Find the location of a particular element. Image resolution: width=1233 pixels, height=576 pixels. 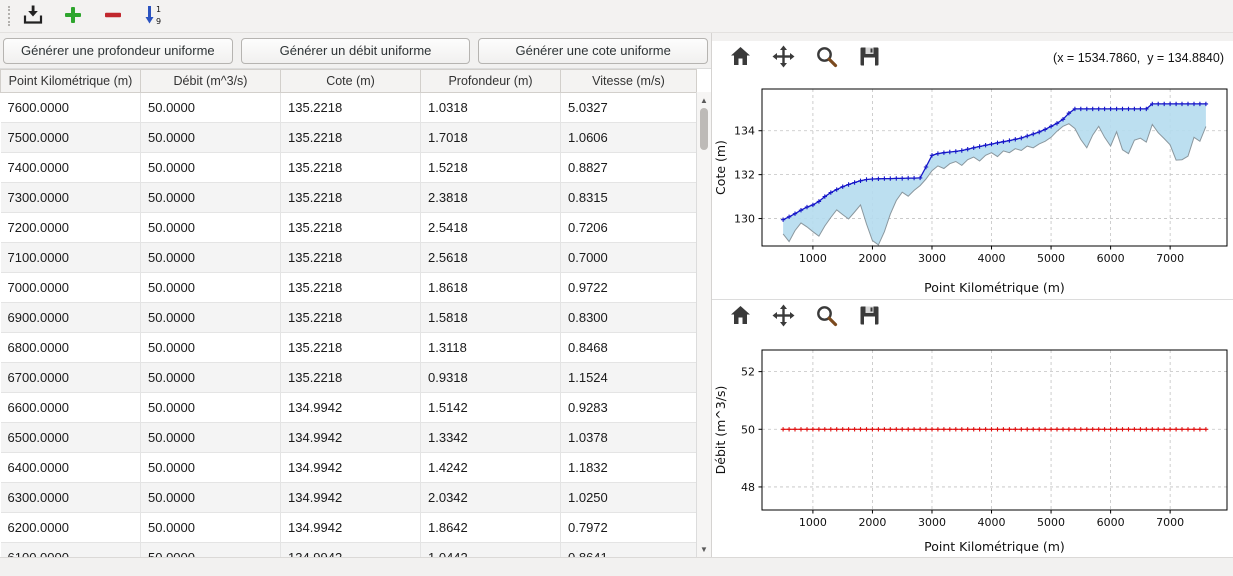

table-row: 6200.0000 50.0000 134.9942 1.8642 0.7972 is located at coordinates (348, 527).